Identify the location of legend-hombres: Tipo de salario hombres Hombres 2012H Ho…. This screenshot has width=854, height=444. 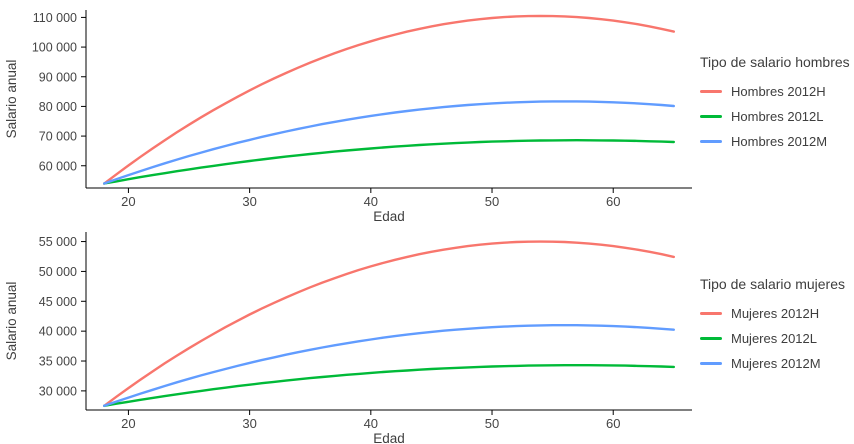
(775, 104).